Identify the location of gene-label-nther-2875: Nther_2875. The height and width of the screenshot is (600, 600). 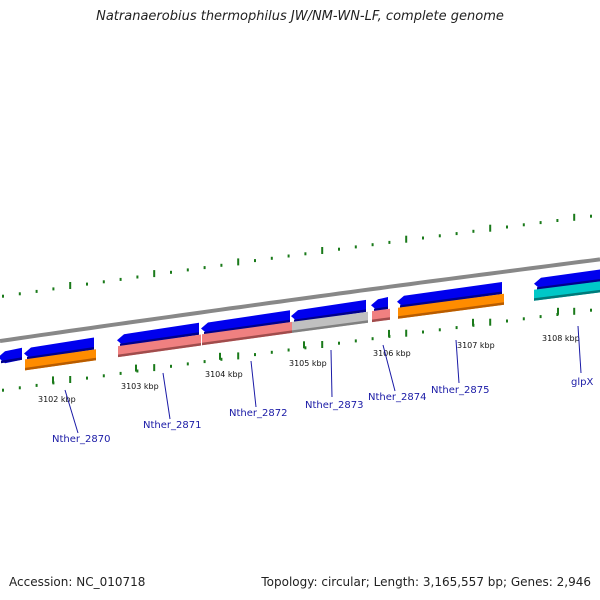
(460, 390).